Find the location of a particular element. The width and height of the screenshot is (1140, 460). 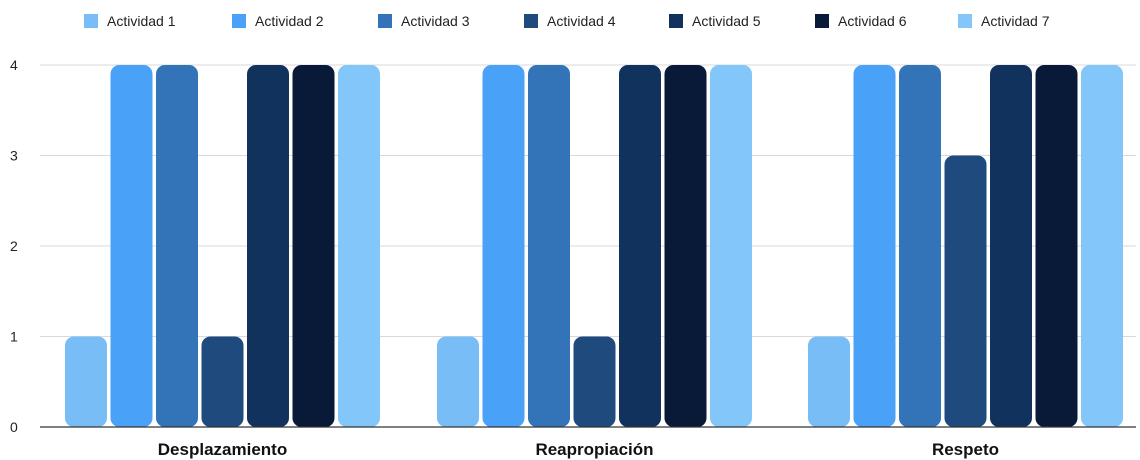

legend-item-actividad-3: Actividad 3 is located at coordinates (424, 21).